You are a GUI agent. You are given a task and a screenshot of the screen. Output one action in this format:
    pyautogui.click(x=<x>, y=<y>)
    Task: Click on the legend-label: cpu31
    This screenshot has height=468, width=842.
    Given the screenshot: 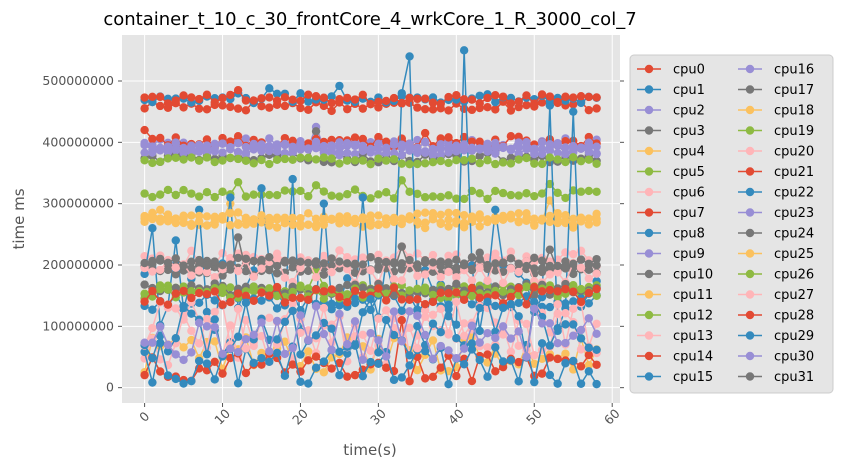 What is the action you would take?
    pyautogui.click(x=794, y=377)
    